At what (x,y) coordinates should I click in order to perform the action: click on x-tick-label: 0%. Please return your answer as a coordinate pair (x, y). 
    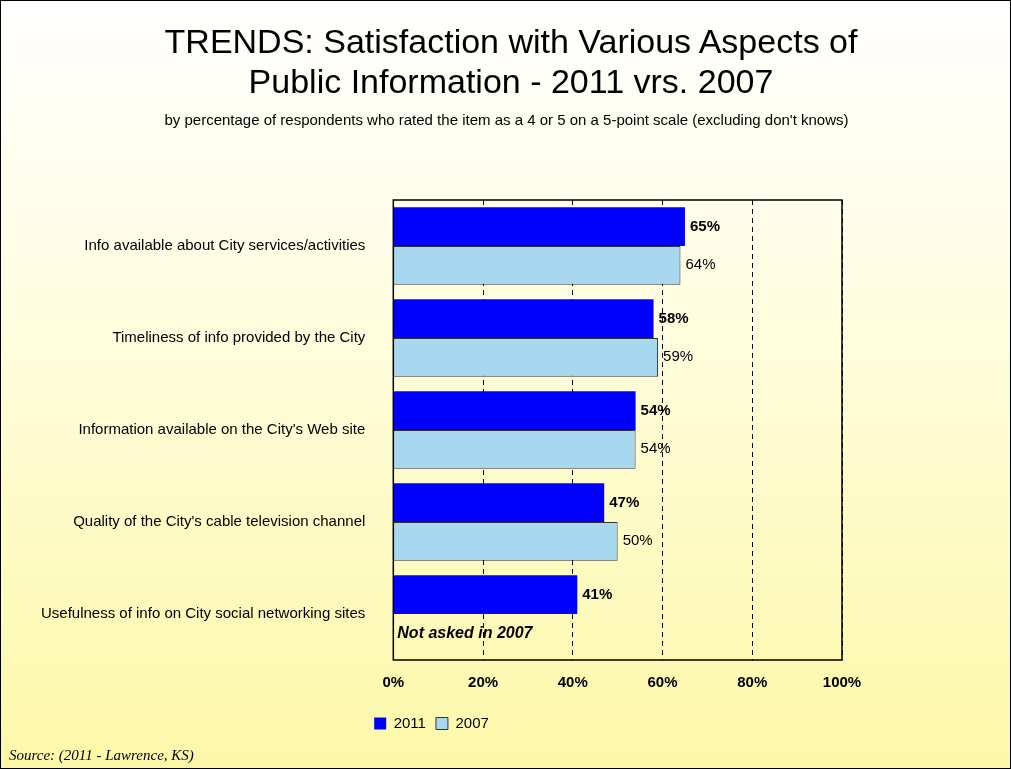
    Looking at the image, I should click on (393, 682).